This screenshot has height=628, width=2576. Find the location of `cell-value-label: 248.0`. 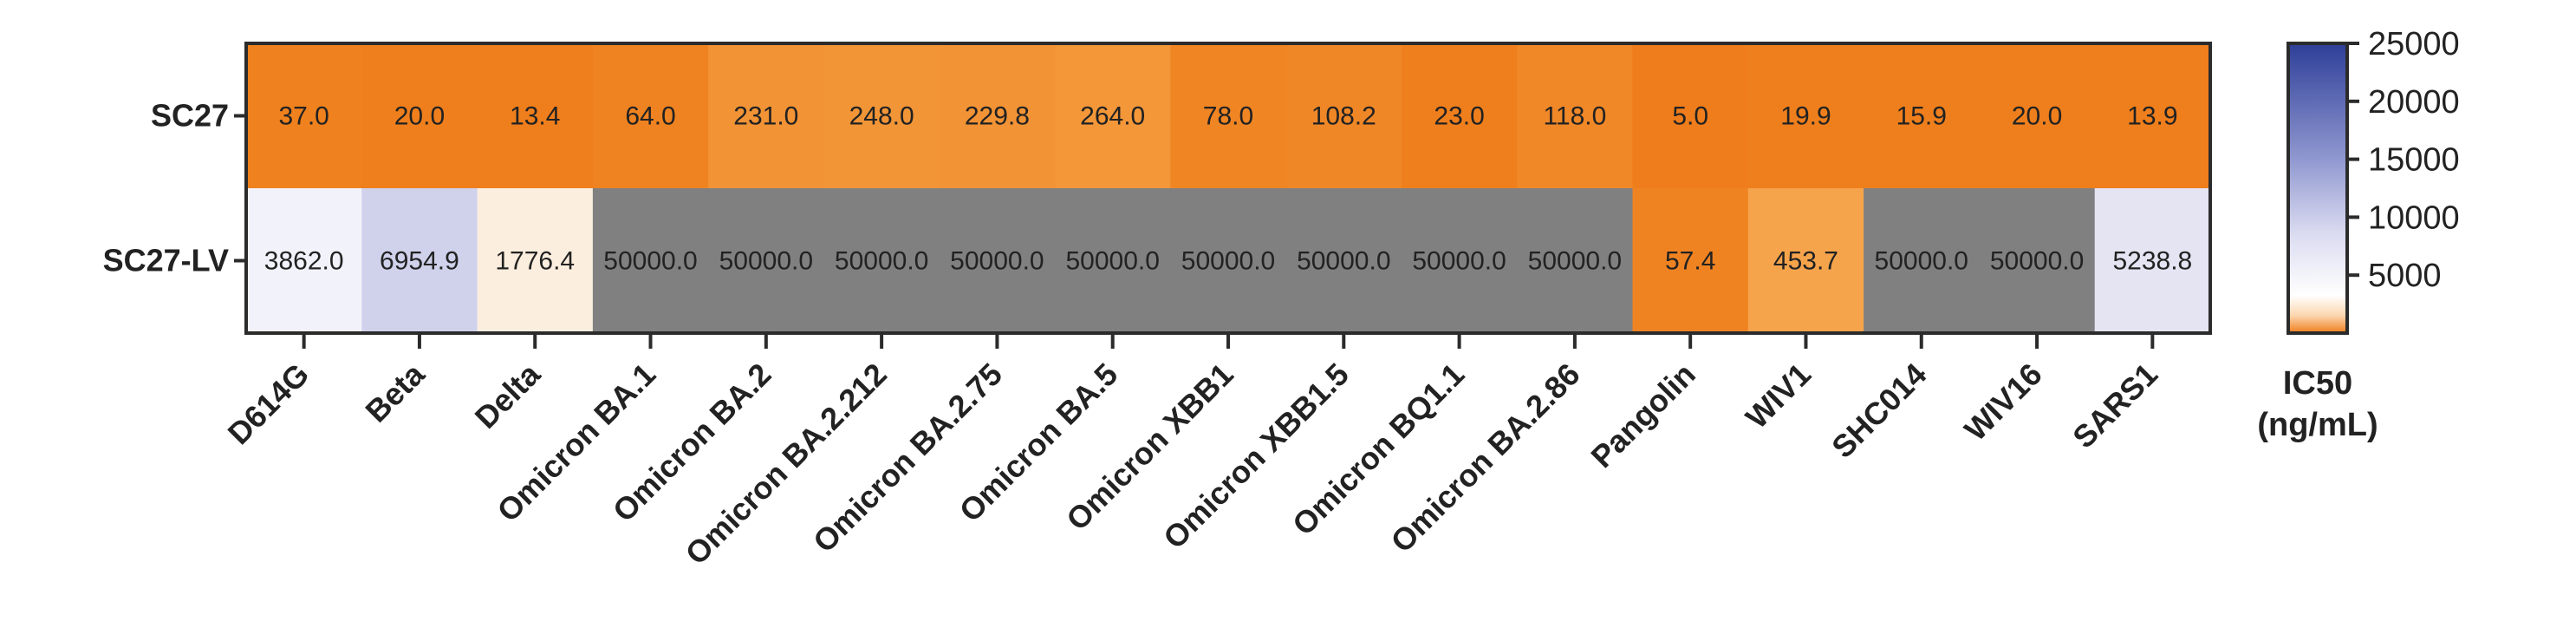

cell-value-label: 248.0 is located at coordinates (881, 116).